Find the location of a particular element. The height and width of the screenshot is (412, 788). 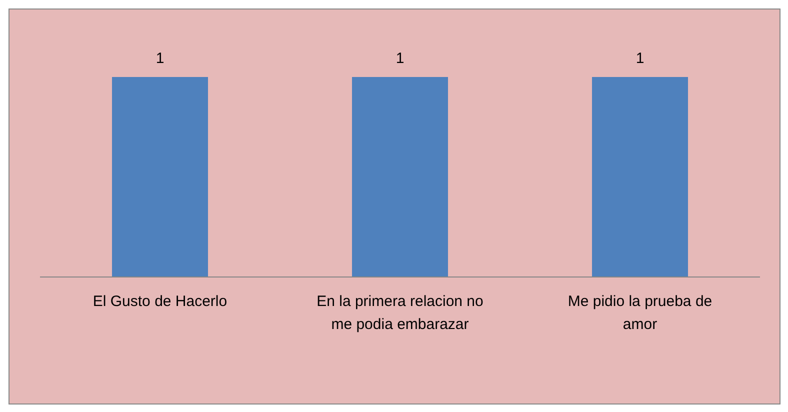

x-tick-label: En la primera relacion no me podia embarazar is located at coordinates (400, 313).